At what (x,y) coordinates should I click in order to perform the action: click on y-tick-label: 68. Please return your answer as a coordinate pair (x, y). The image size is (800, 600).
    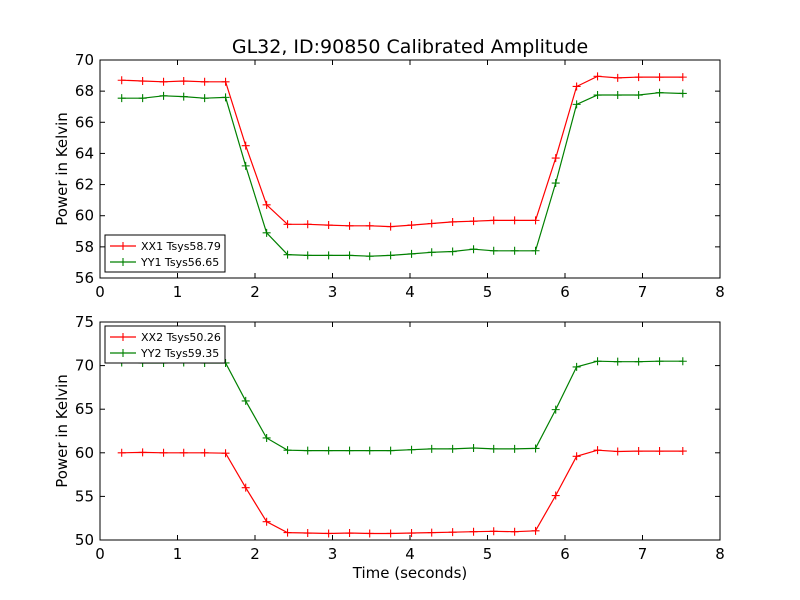
    Looking at the image, I should click on (84, 91).